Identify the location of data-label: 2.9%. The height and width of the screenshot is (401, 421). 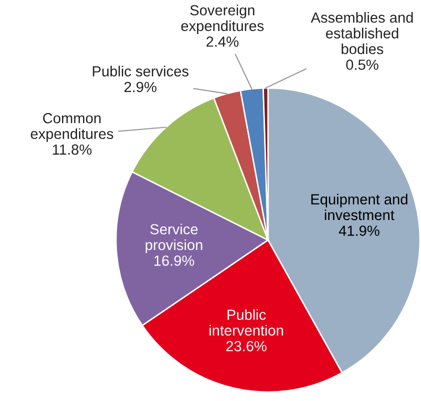
(140, 87).